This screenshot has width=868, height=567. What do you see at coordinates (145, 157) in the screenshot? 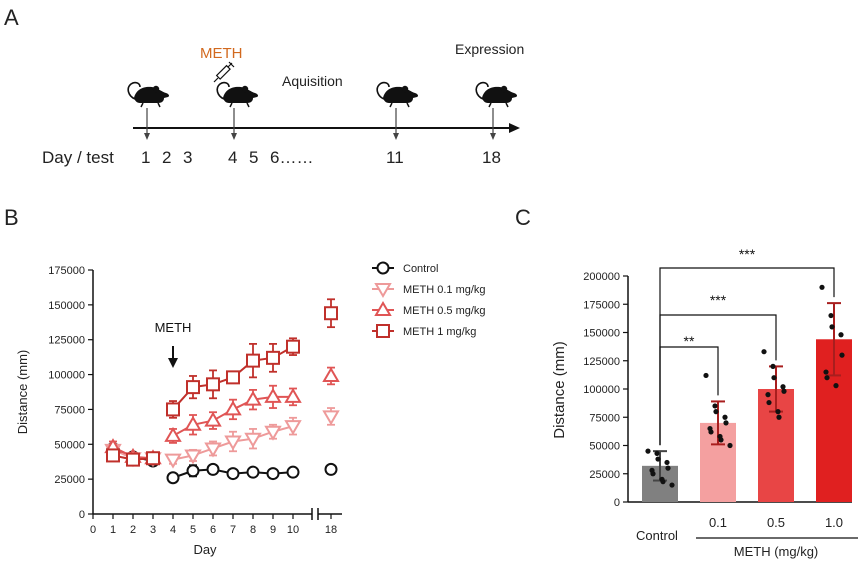
I see `day-label: 1` at bounding box center [145, 157].